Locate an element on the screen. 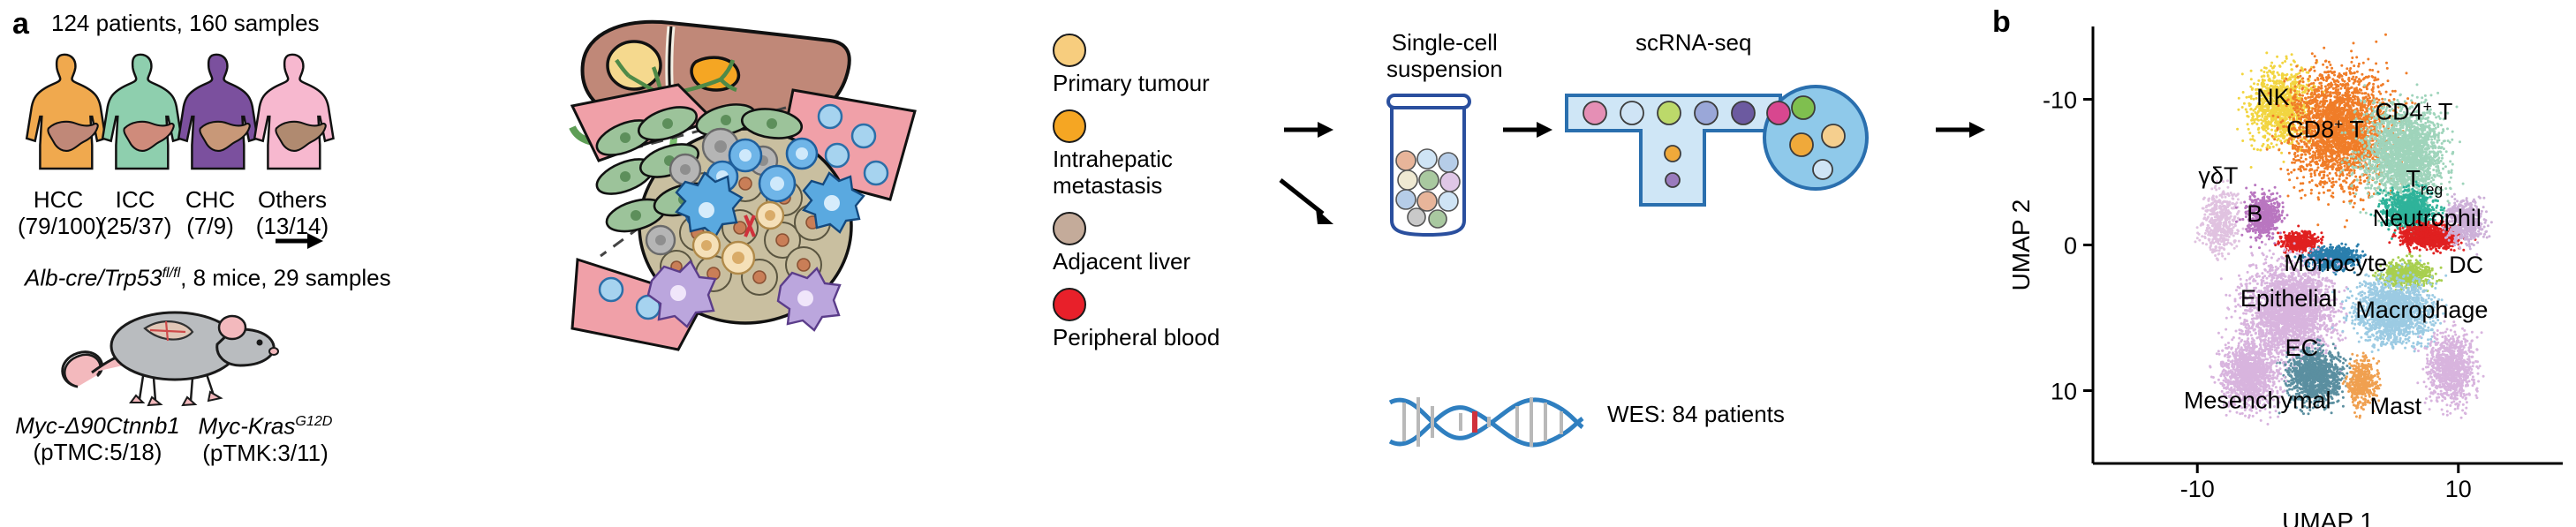 The image size is (2576, 527). cohort-title: 124 patients, 160 samples is located at coordinates (185, 23).